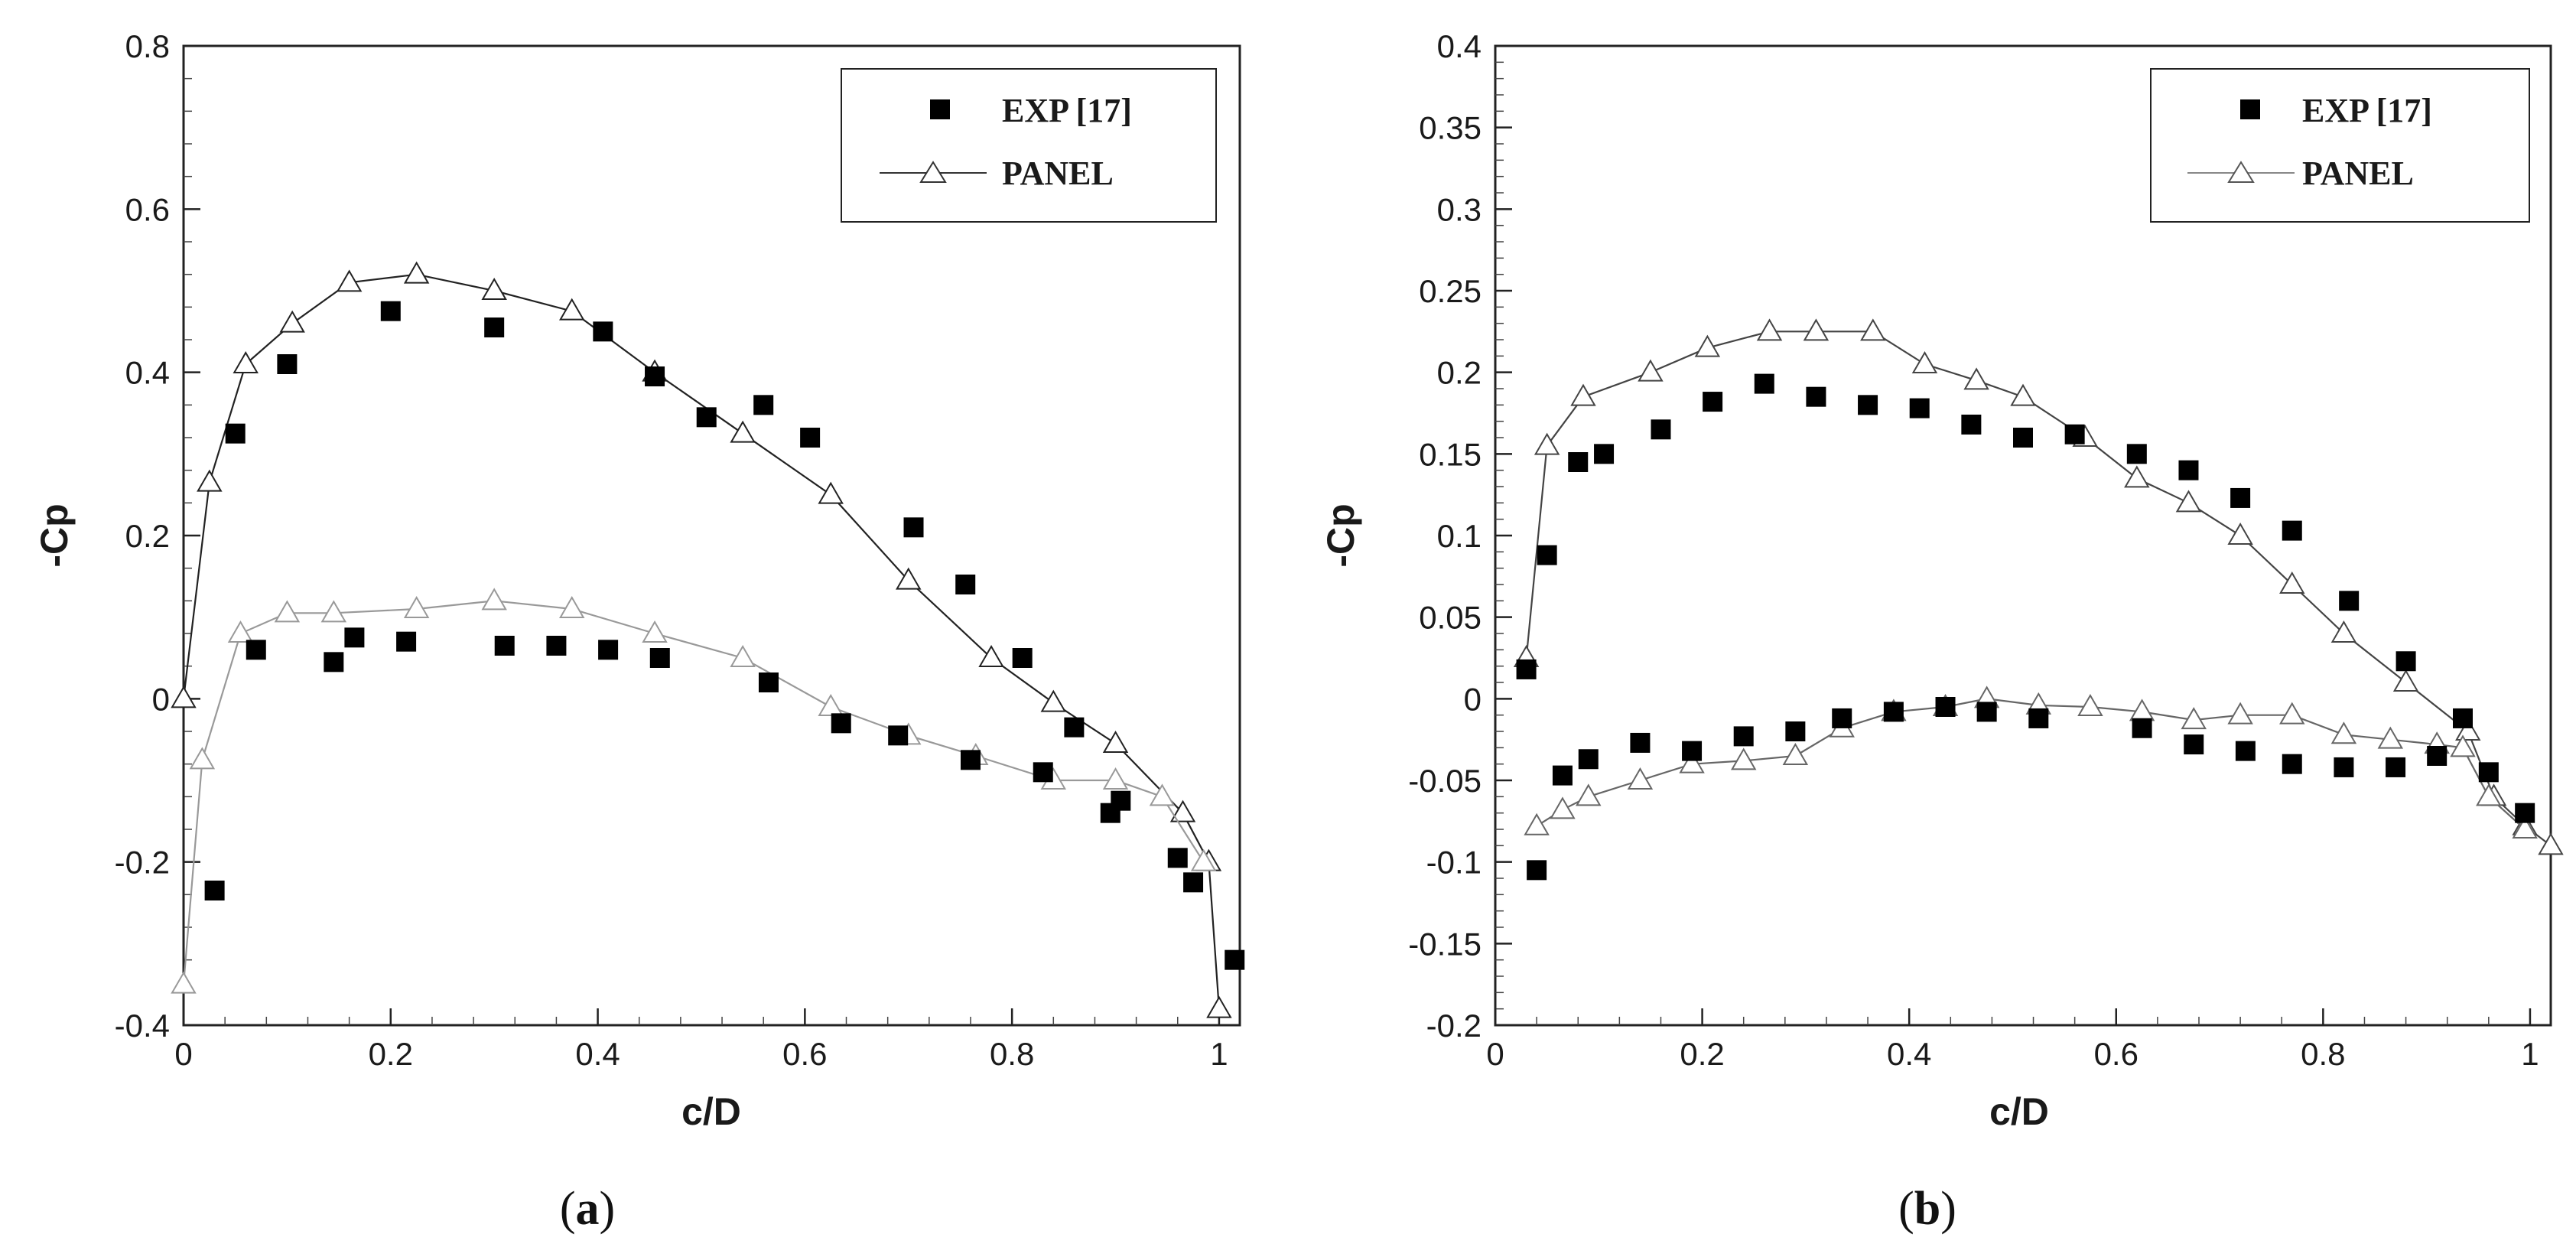 This screenshot has height=1257, width=2576. Describe the element at coordinates (1459, 209) in the screenshot. I see `y-tick-label: 0.3` at that location.